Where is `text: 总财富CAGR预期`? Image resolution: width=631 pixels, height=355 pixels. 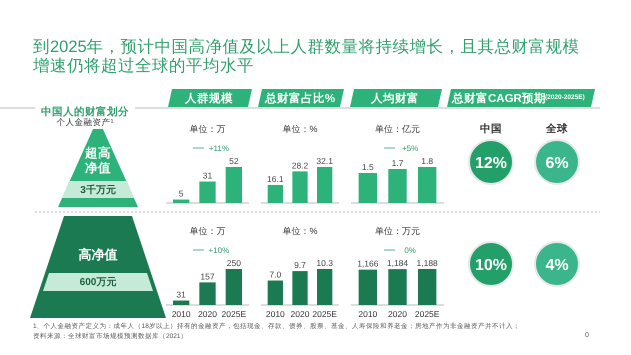 text: 总财富CAGR预期 is located at coordinates (499, 98).